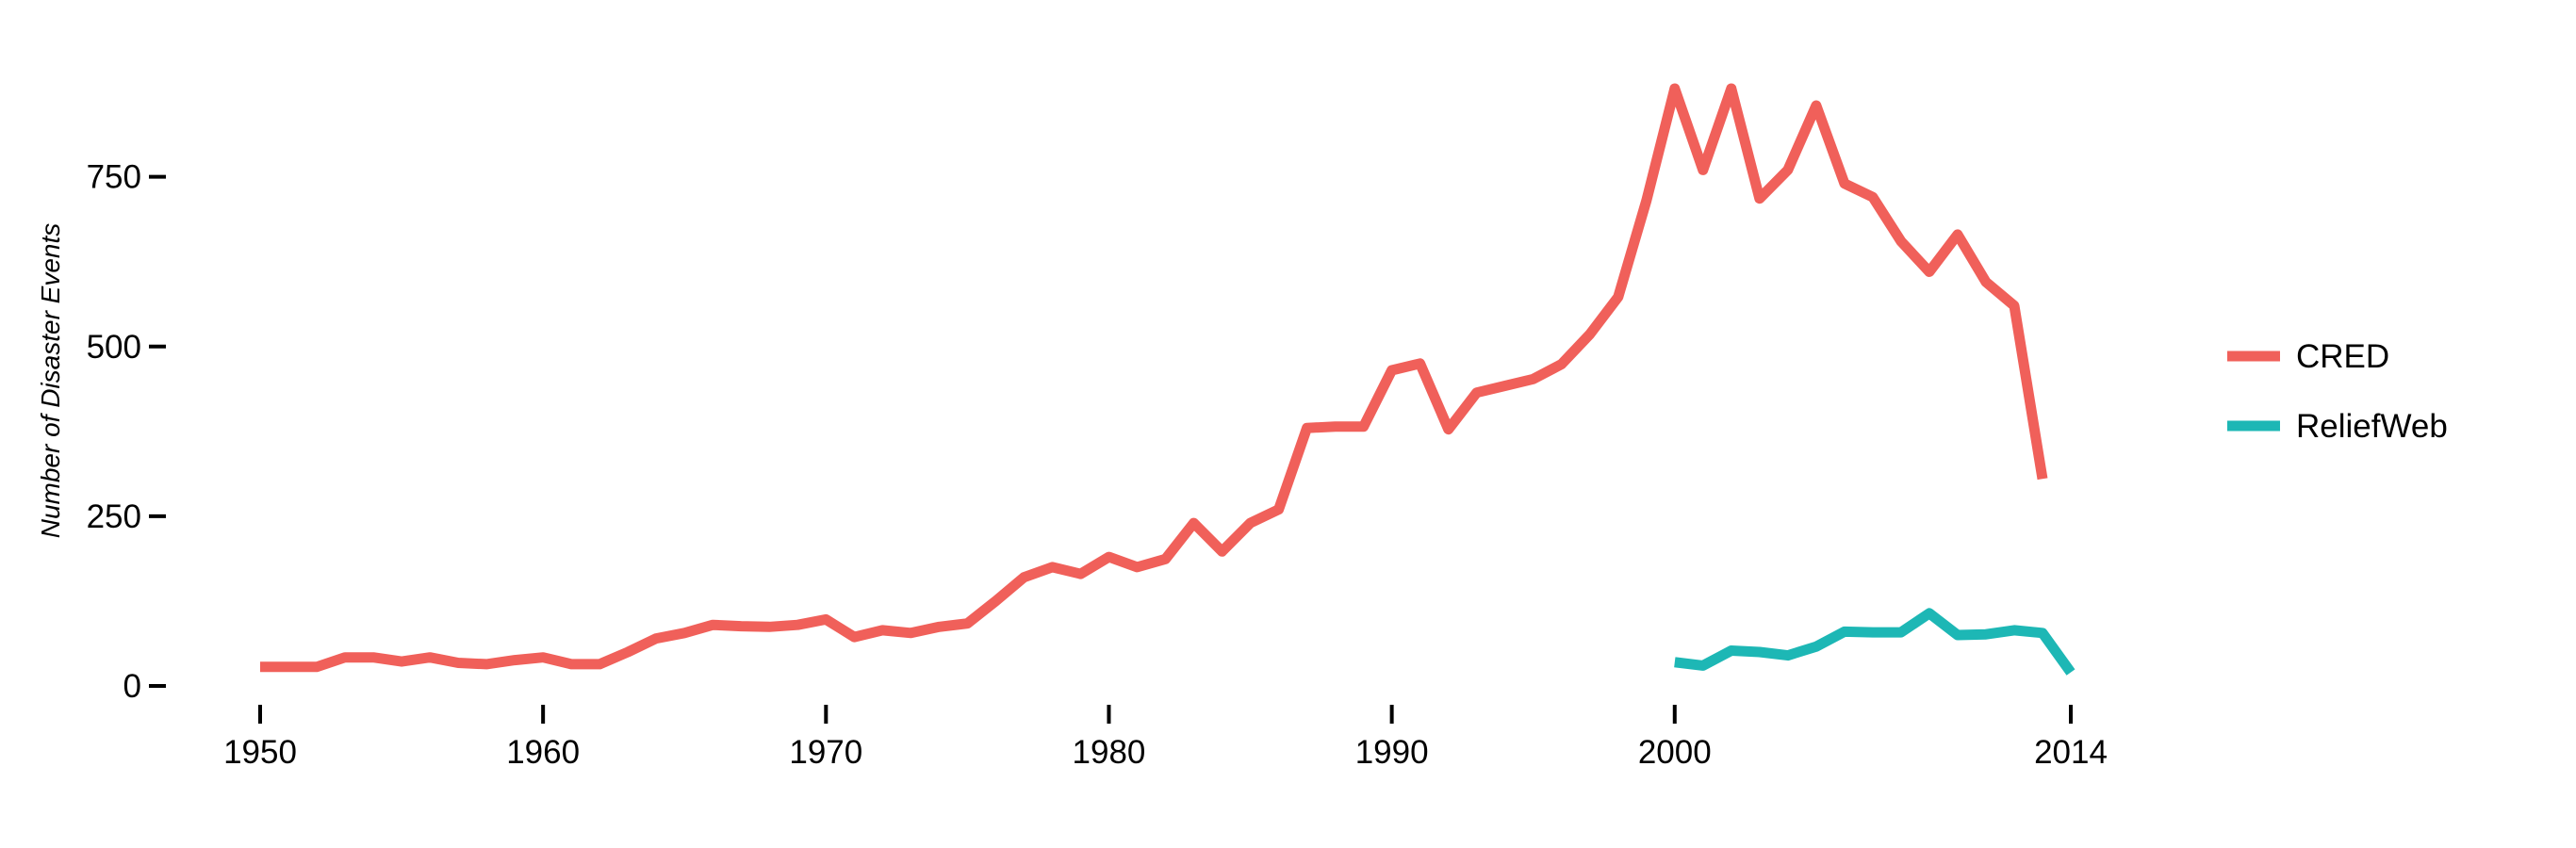  Describe the element at coordinates (1392, 752) in the screenshot. I see `x-tick-label: 1990` at that location.